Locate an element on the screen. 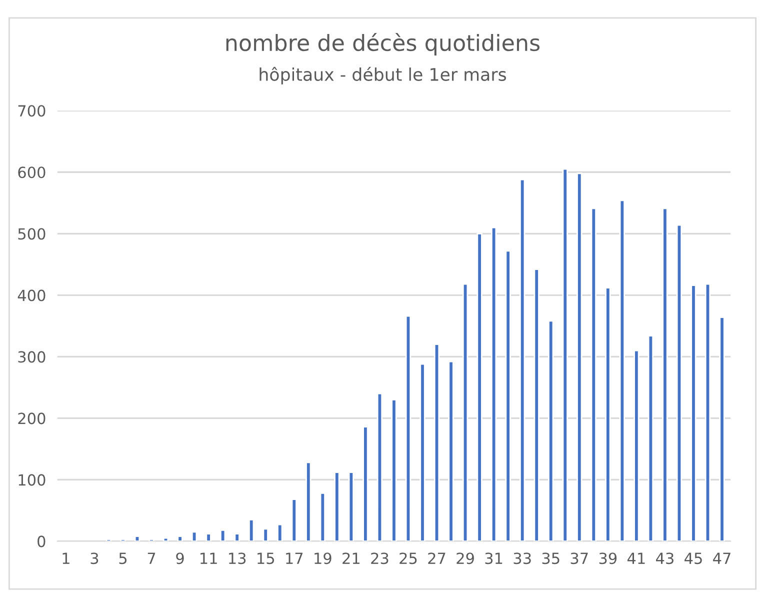  x-tick-label: 39 is located at coordinates (608, 558).